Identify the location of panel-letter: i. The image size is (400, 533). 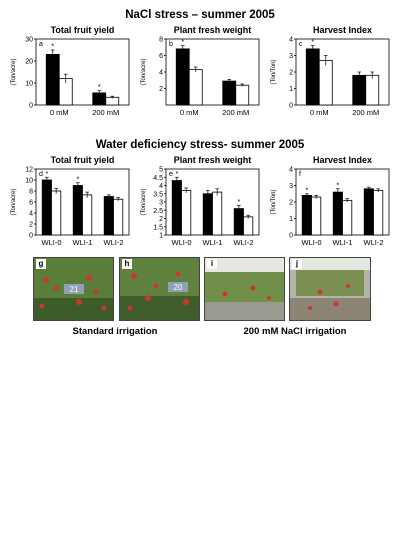
(212, 264).